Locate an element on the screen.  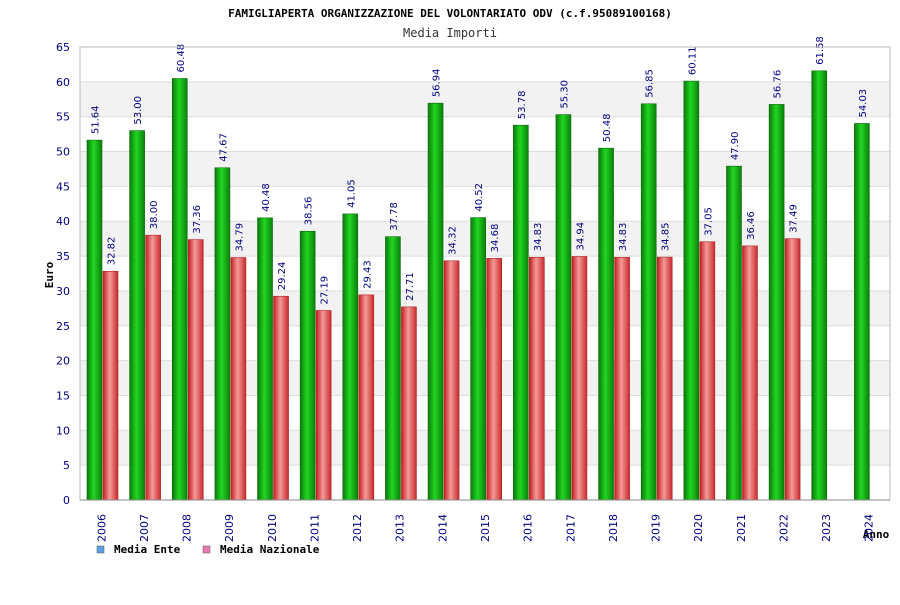
x-tick-label: 2014 is located at coordinates (442, 528).